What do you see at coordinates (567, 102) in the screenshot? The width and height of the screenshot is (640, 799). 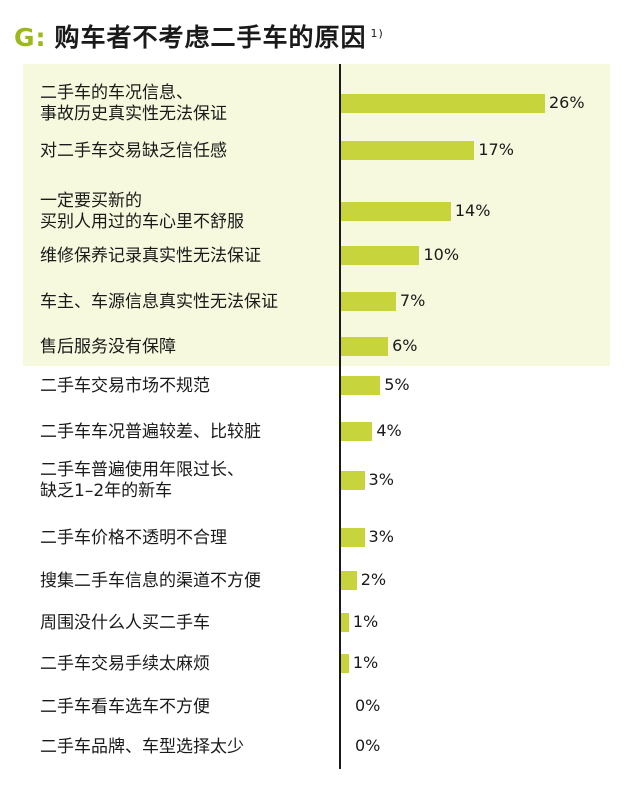 I see `value-label: 26%` at bounding box center [567, 102].